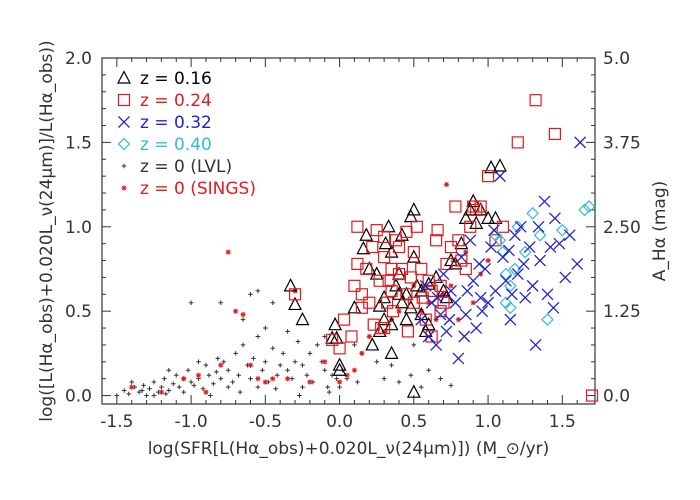 Image resolution: width=700 pixels, height=500 pixels. Describe the element at coordinates (176, 79) in the screenshot. I see `legend-label: z = 0.16` at that location.